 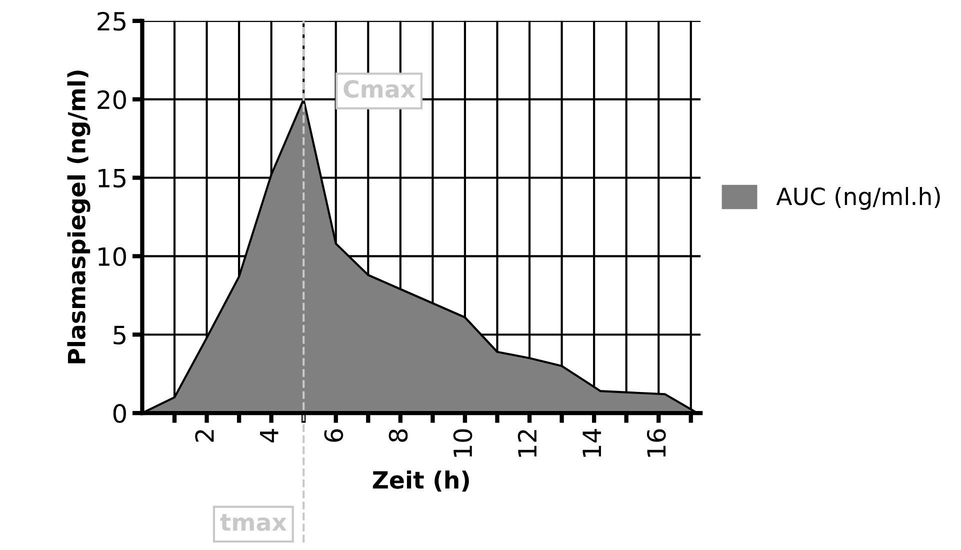 What do you see at coordinates (269, 435) in the screenshot?
I see `x-tick-label: 4` at bounding box center [269, 435].